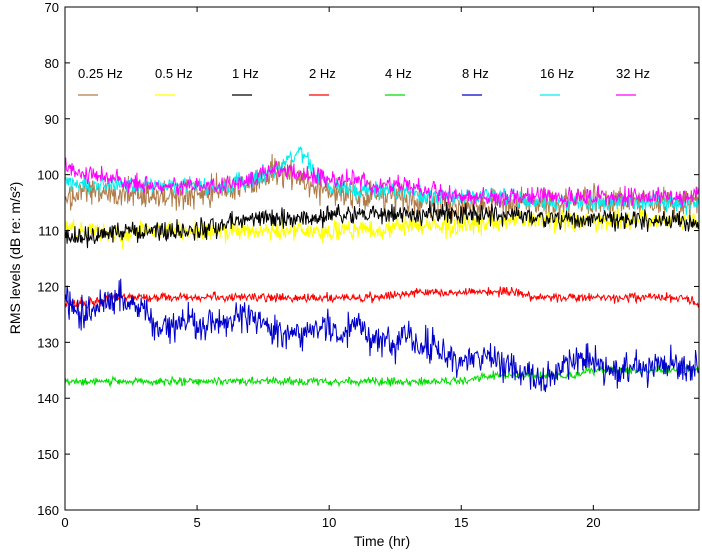 The width and height of the screenshot is (702, 552). Describe the element at coordinates (48, 454) in the screenshot. I see `y-tick-label-8: 150` at that location.